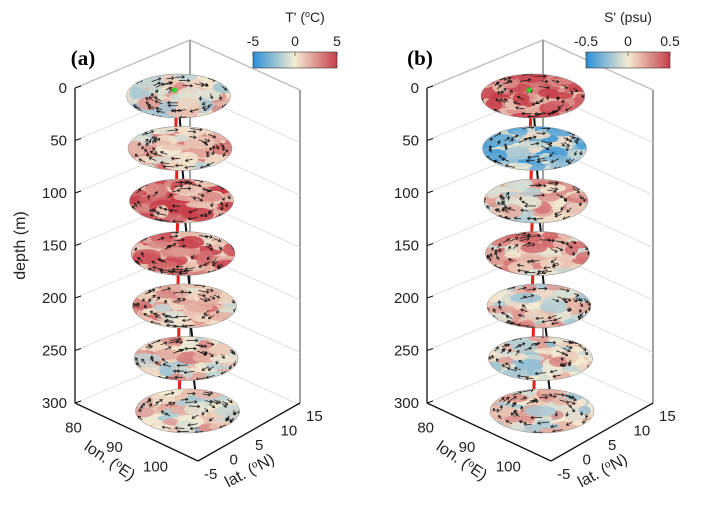  I want to click on panel-label: (b), so click(420, 58).